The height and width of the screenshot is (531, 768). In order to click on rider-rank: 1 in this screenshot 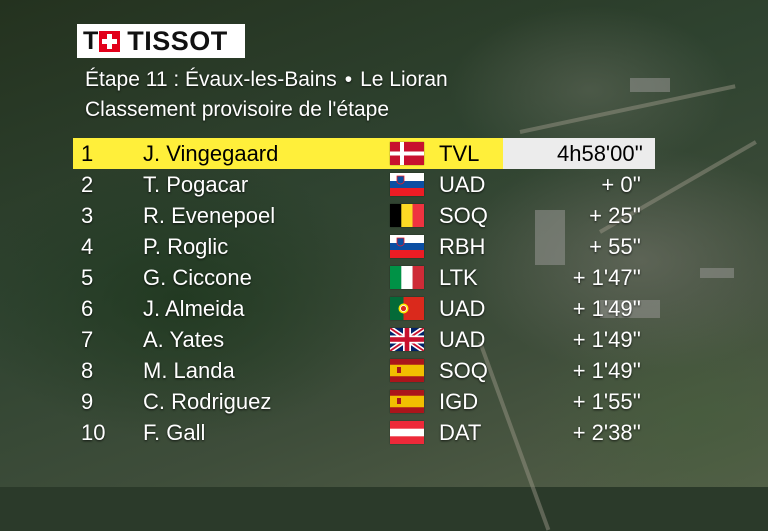, I will do `click(87, 153)`.